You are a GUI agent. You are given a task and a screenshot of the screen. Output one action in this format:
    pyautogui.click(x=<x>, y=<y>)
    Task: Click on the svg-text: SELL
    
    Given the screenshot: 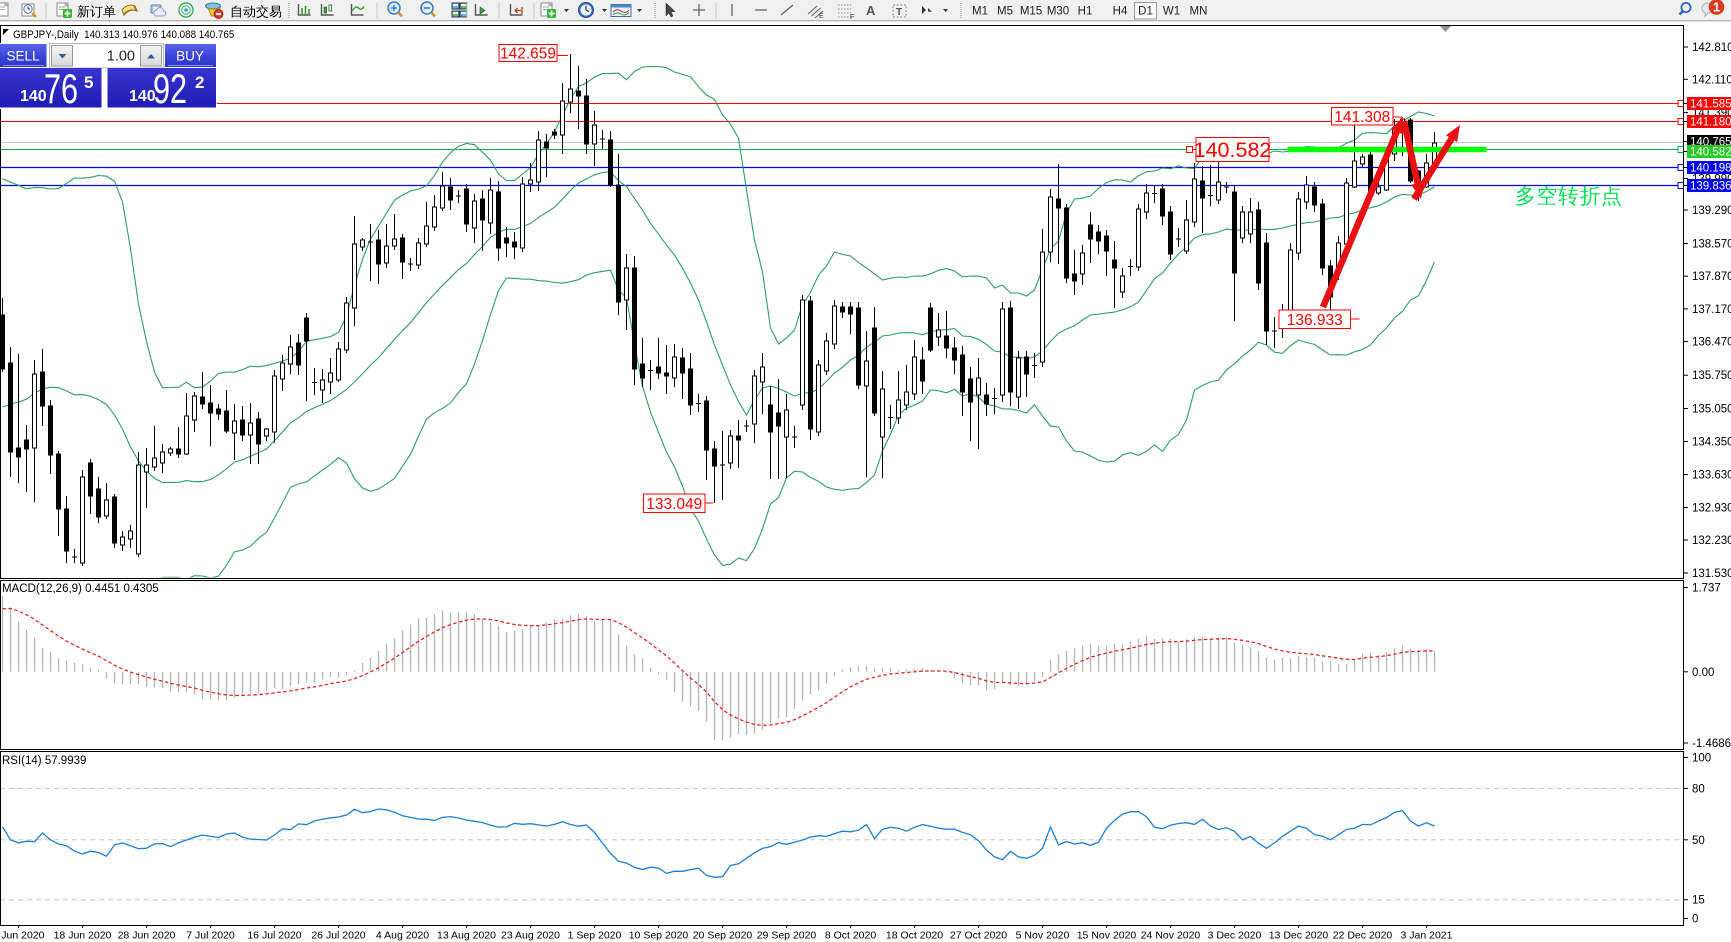 What is the action you would take?
    pyautogui.click(x=23, y=56)
    